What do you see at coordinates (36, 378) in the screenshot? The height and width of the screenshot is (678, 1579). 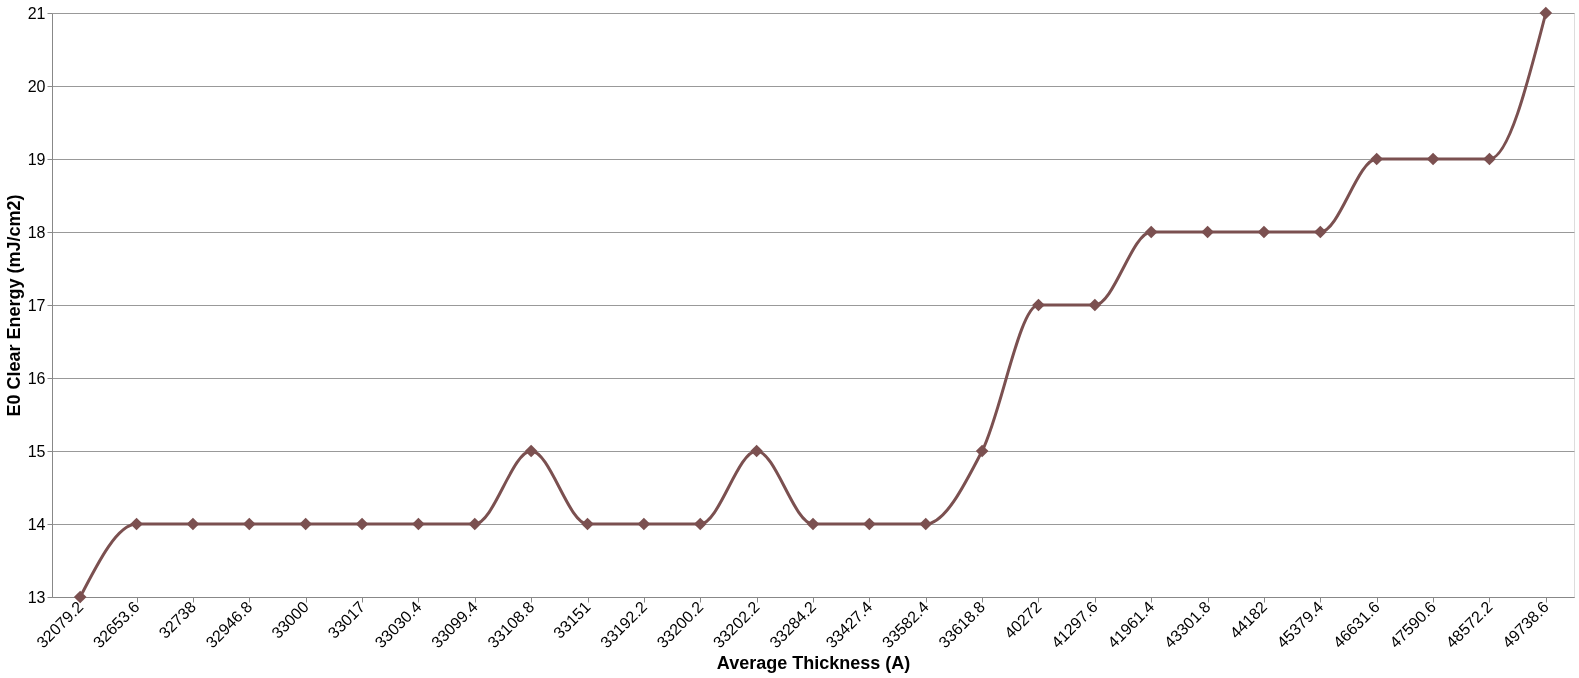 I see `y-tick-label: 16` at bounding box center [36, 378].